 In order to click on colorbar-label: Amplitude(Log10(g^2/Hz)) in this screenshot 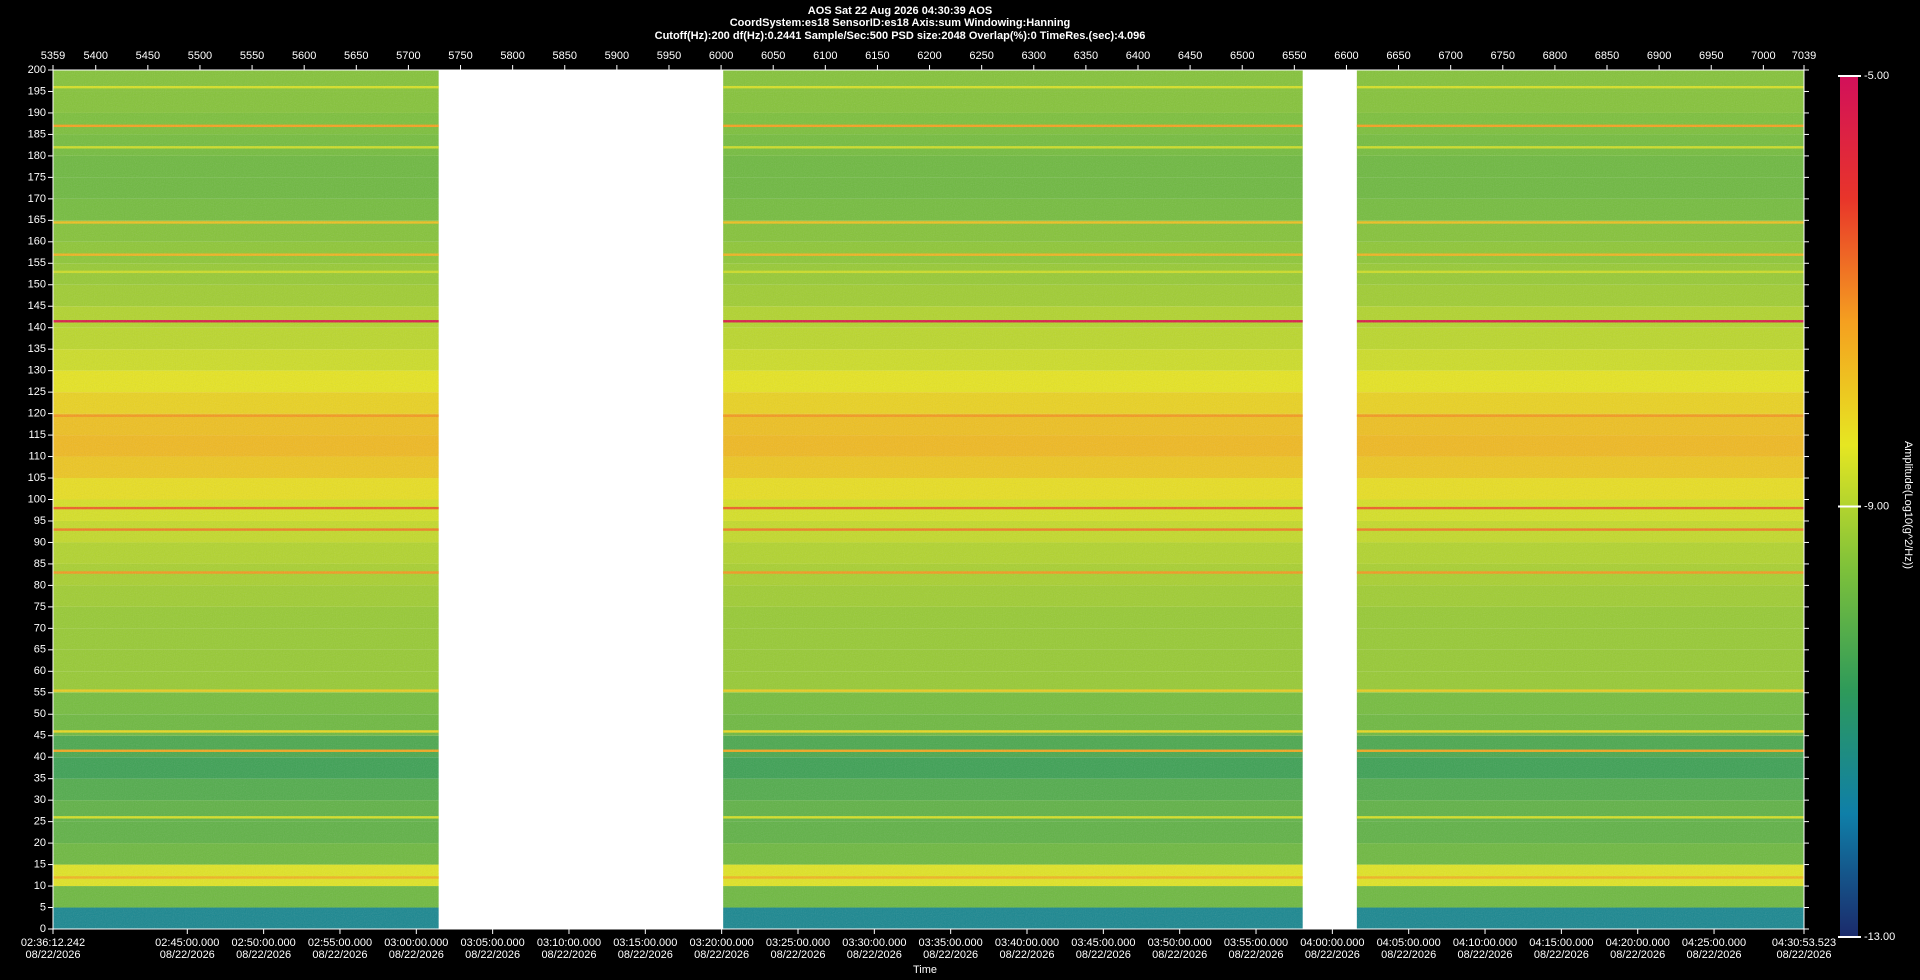, I will do `click(1908, 505)`.